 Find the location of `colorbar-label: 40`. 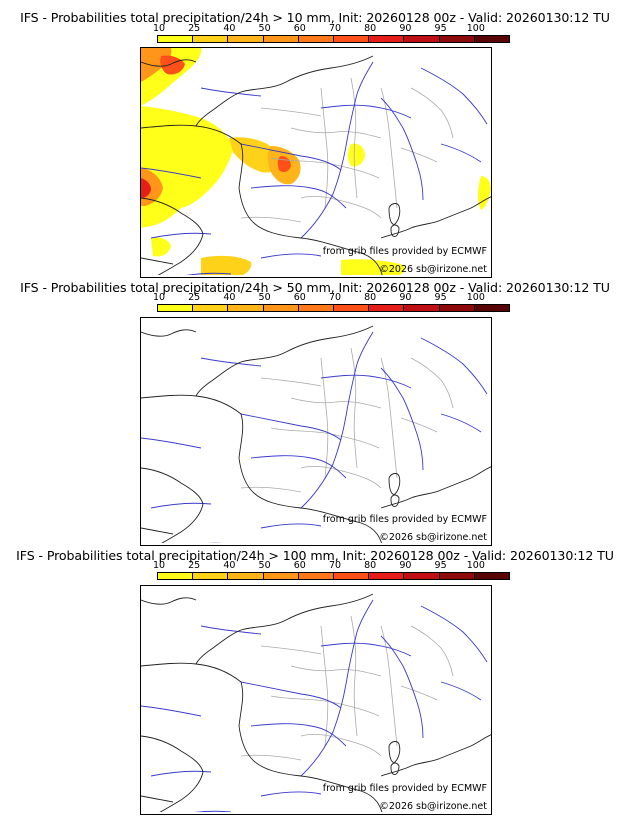

colorbar-label: 40 is located at coordinates (229, 565).